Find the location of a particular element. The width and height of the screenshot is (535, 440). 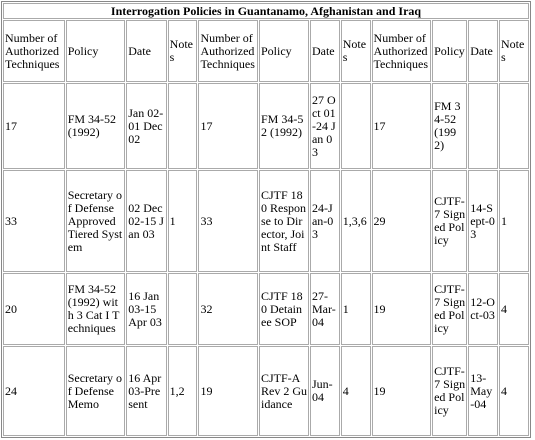

cell: 14-Sept-03 is located at coordinates (483, 221).